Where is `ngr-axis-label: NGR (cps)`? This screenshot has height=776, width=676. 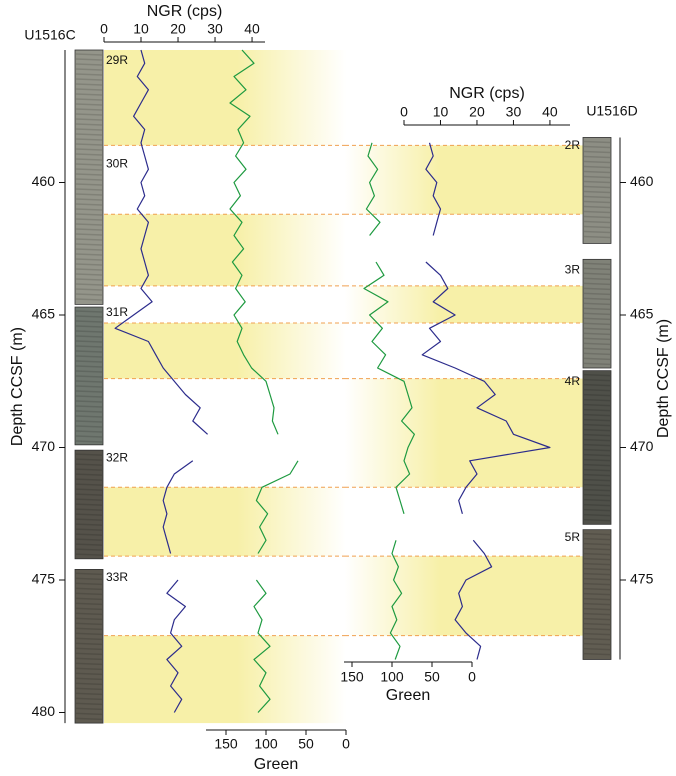 ngr-axis-label: NGR (cps) is located at coordinates (487, 93).